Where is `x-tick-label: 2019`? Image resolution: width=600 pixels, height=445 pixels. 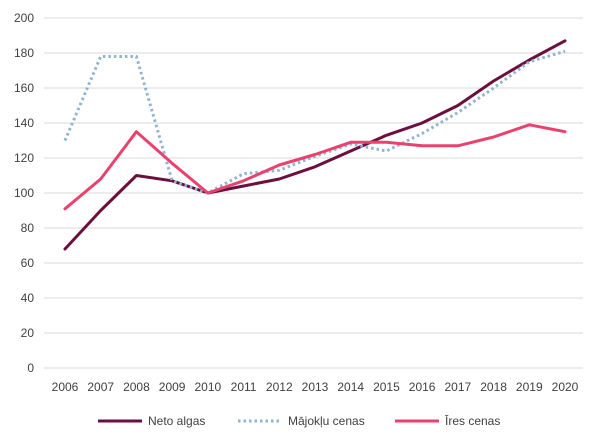
x-tick-label: 2019 is located at coordinates (529, 387).